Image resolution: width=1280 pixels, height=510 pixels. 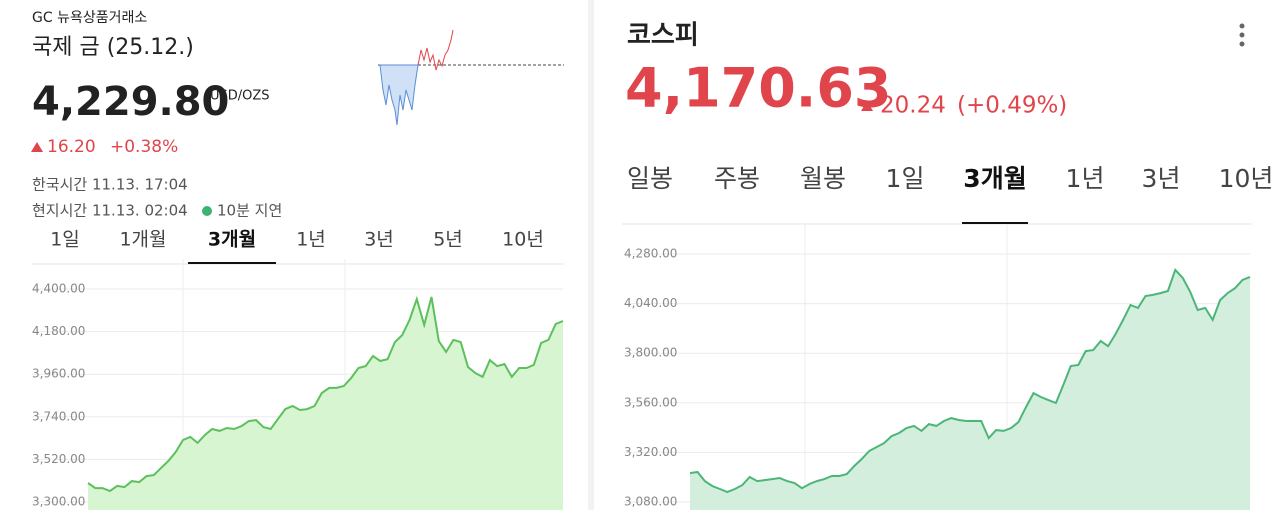 What do you see at coordinates (58, 374) in the screenshot?
I see `y-tick-label: 3,960.00` at bounding box center [58, 374].